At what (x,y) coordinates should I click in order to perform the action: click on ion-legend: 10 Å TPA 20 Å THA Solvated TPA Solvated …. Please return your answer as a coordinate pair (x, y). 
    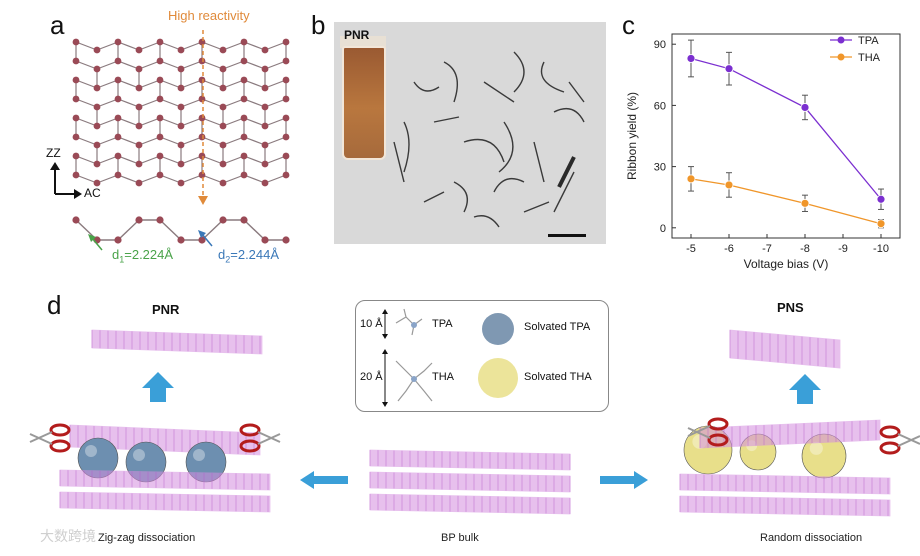
    Looking at the image, I should click on (482, 356).